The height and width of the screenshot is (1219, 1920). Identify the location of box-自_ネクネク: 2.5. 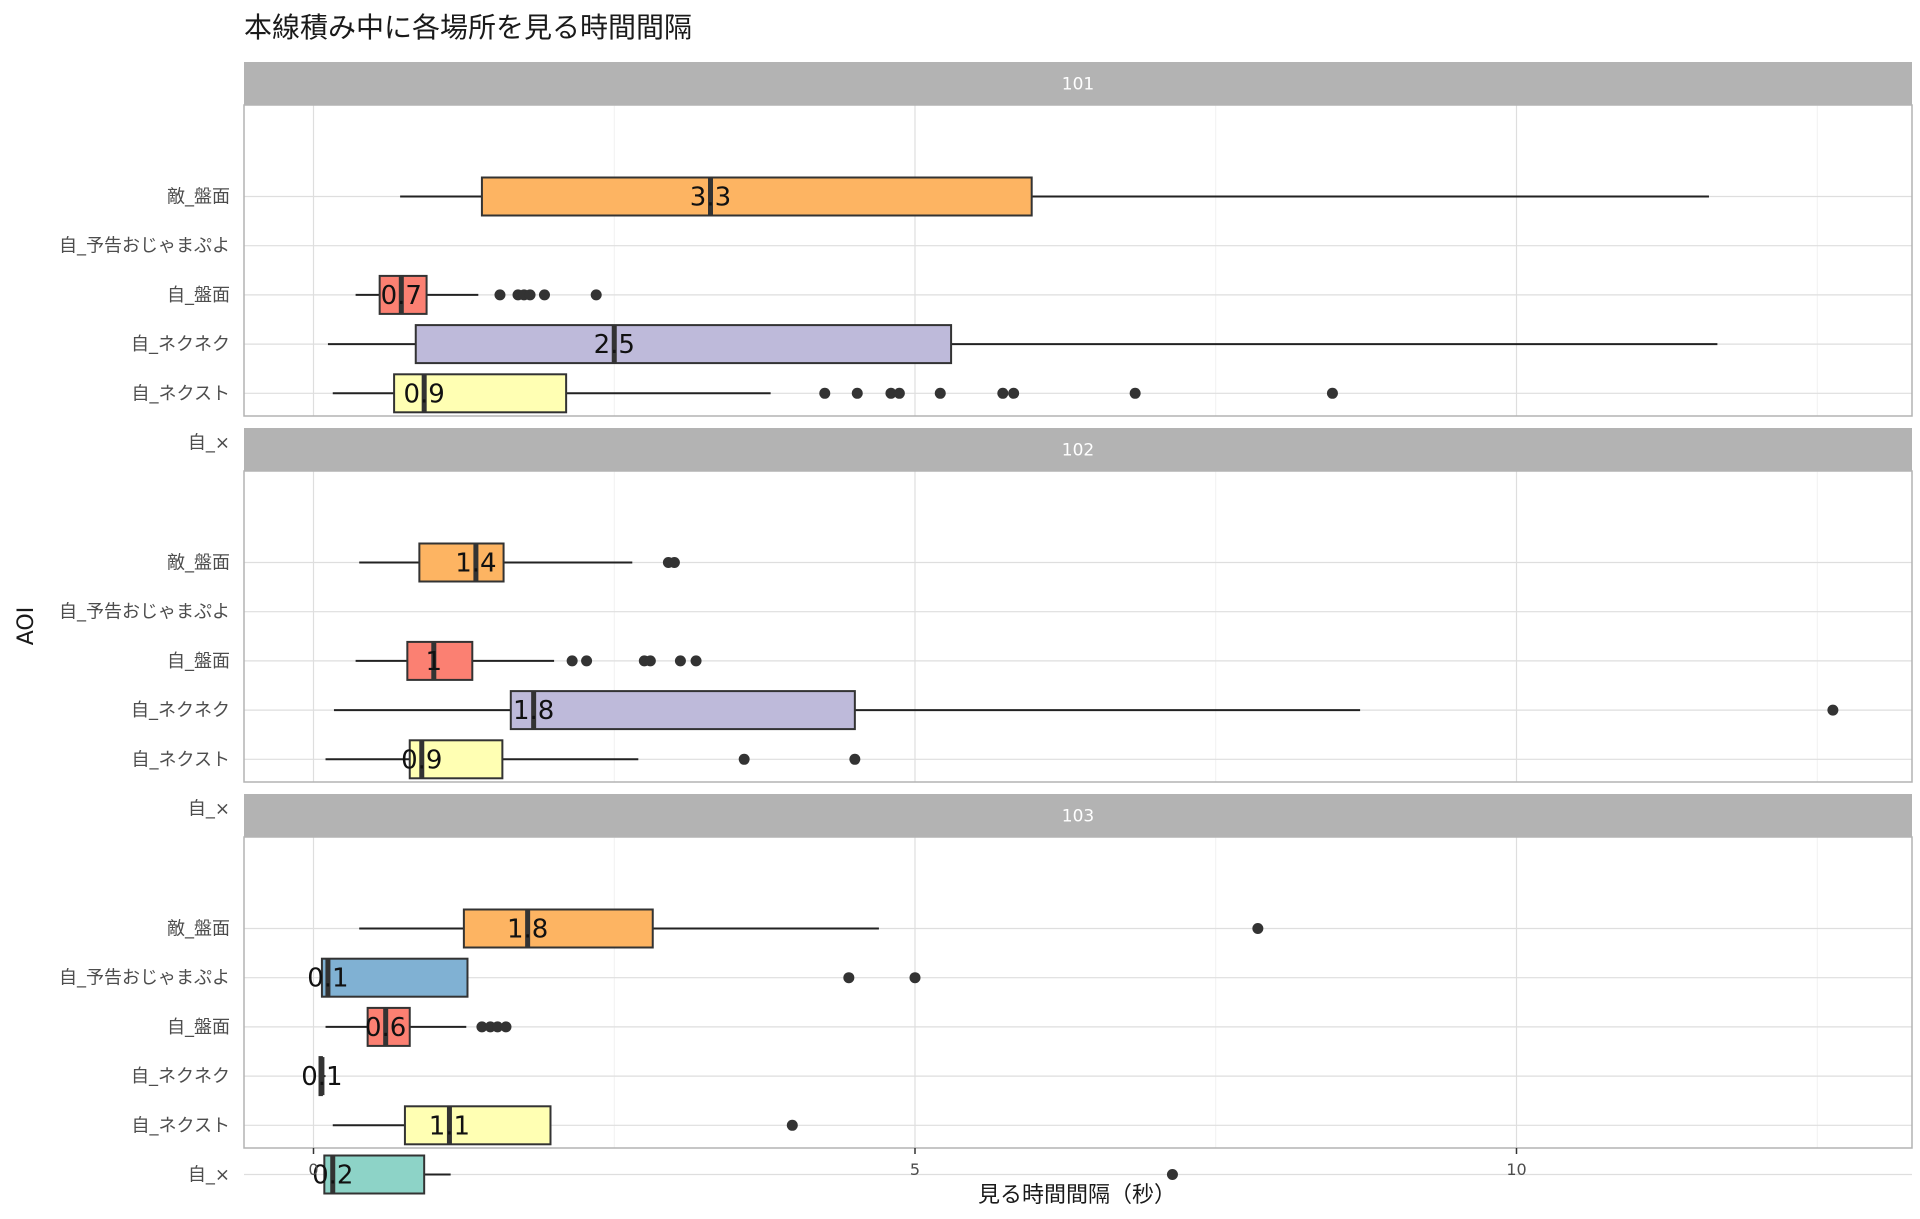
(1022, 344).